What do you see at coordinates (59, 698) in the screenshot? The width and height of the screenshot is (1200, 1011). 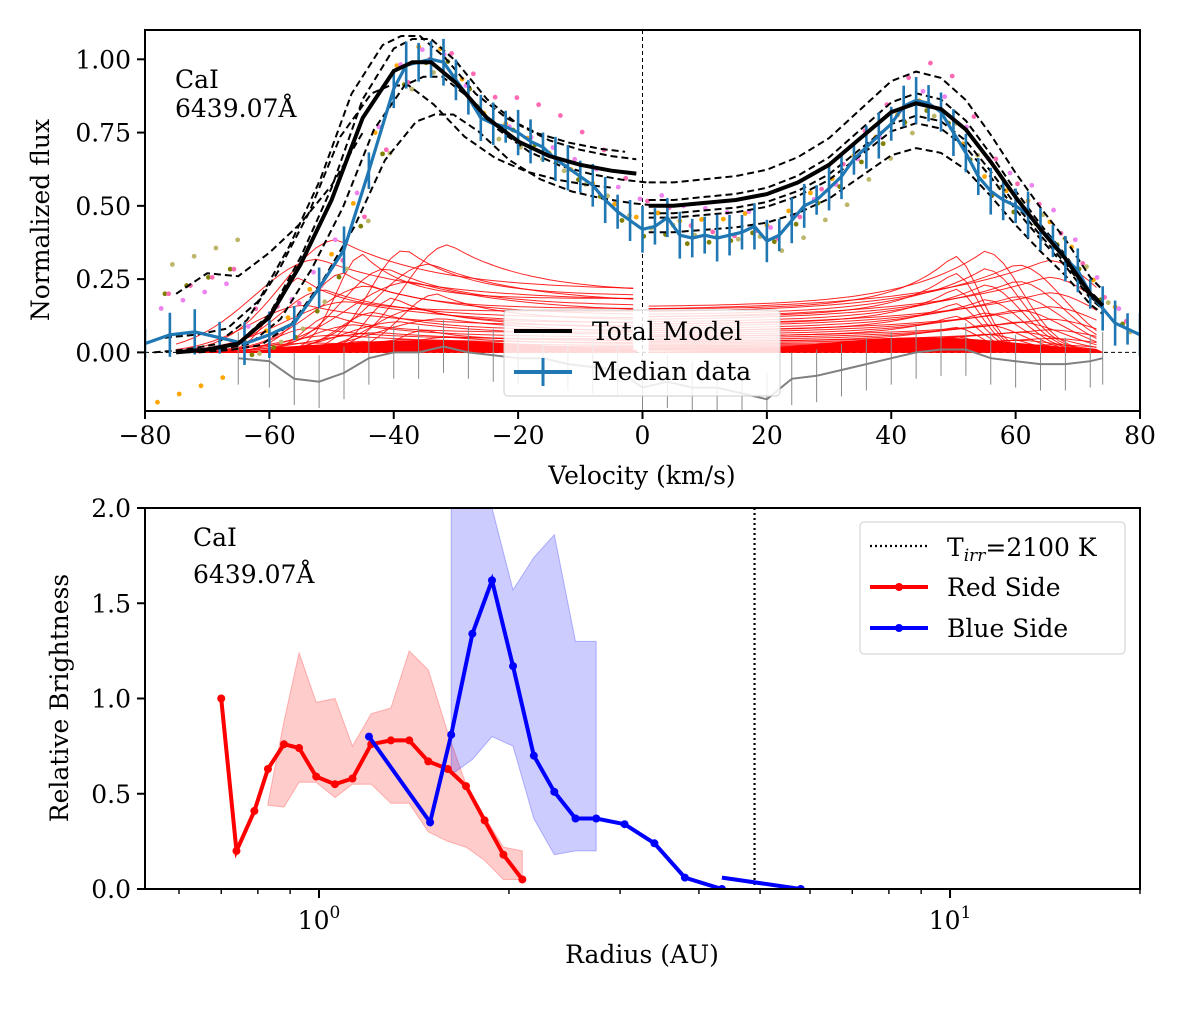 I see `bottom-y-axis-label: Relative Brightness` at bounding box center [59, 698].